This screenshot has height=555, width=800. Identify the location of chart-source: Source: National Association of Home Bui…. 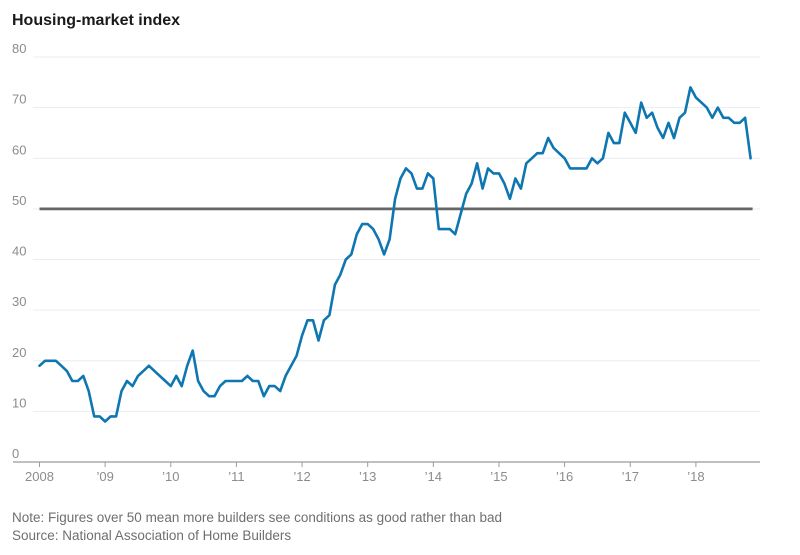
(152, 535).